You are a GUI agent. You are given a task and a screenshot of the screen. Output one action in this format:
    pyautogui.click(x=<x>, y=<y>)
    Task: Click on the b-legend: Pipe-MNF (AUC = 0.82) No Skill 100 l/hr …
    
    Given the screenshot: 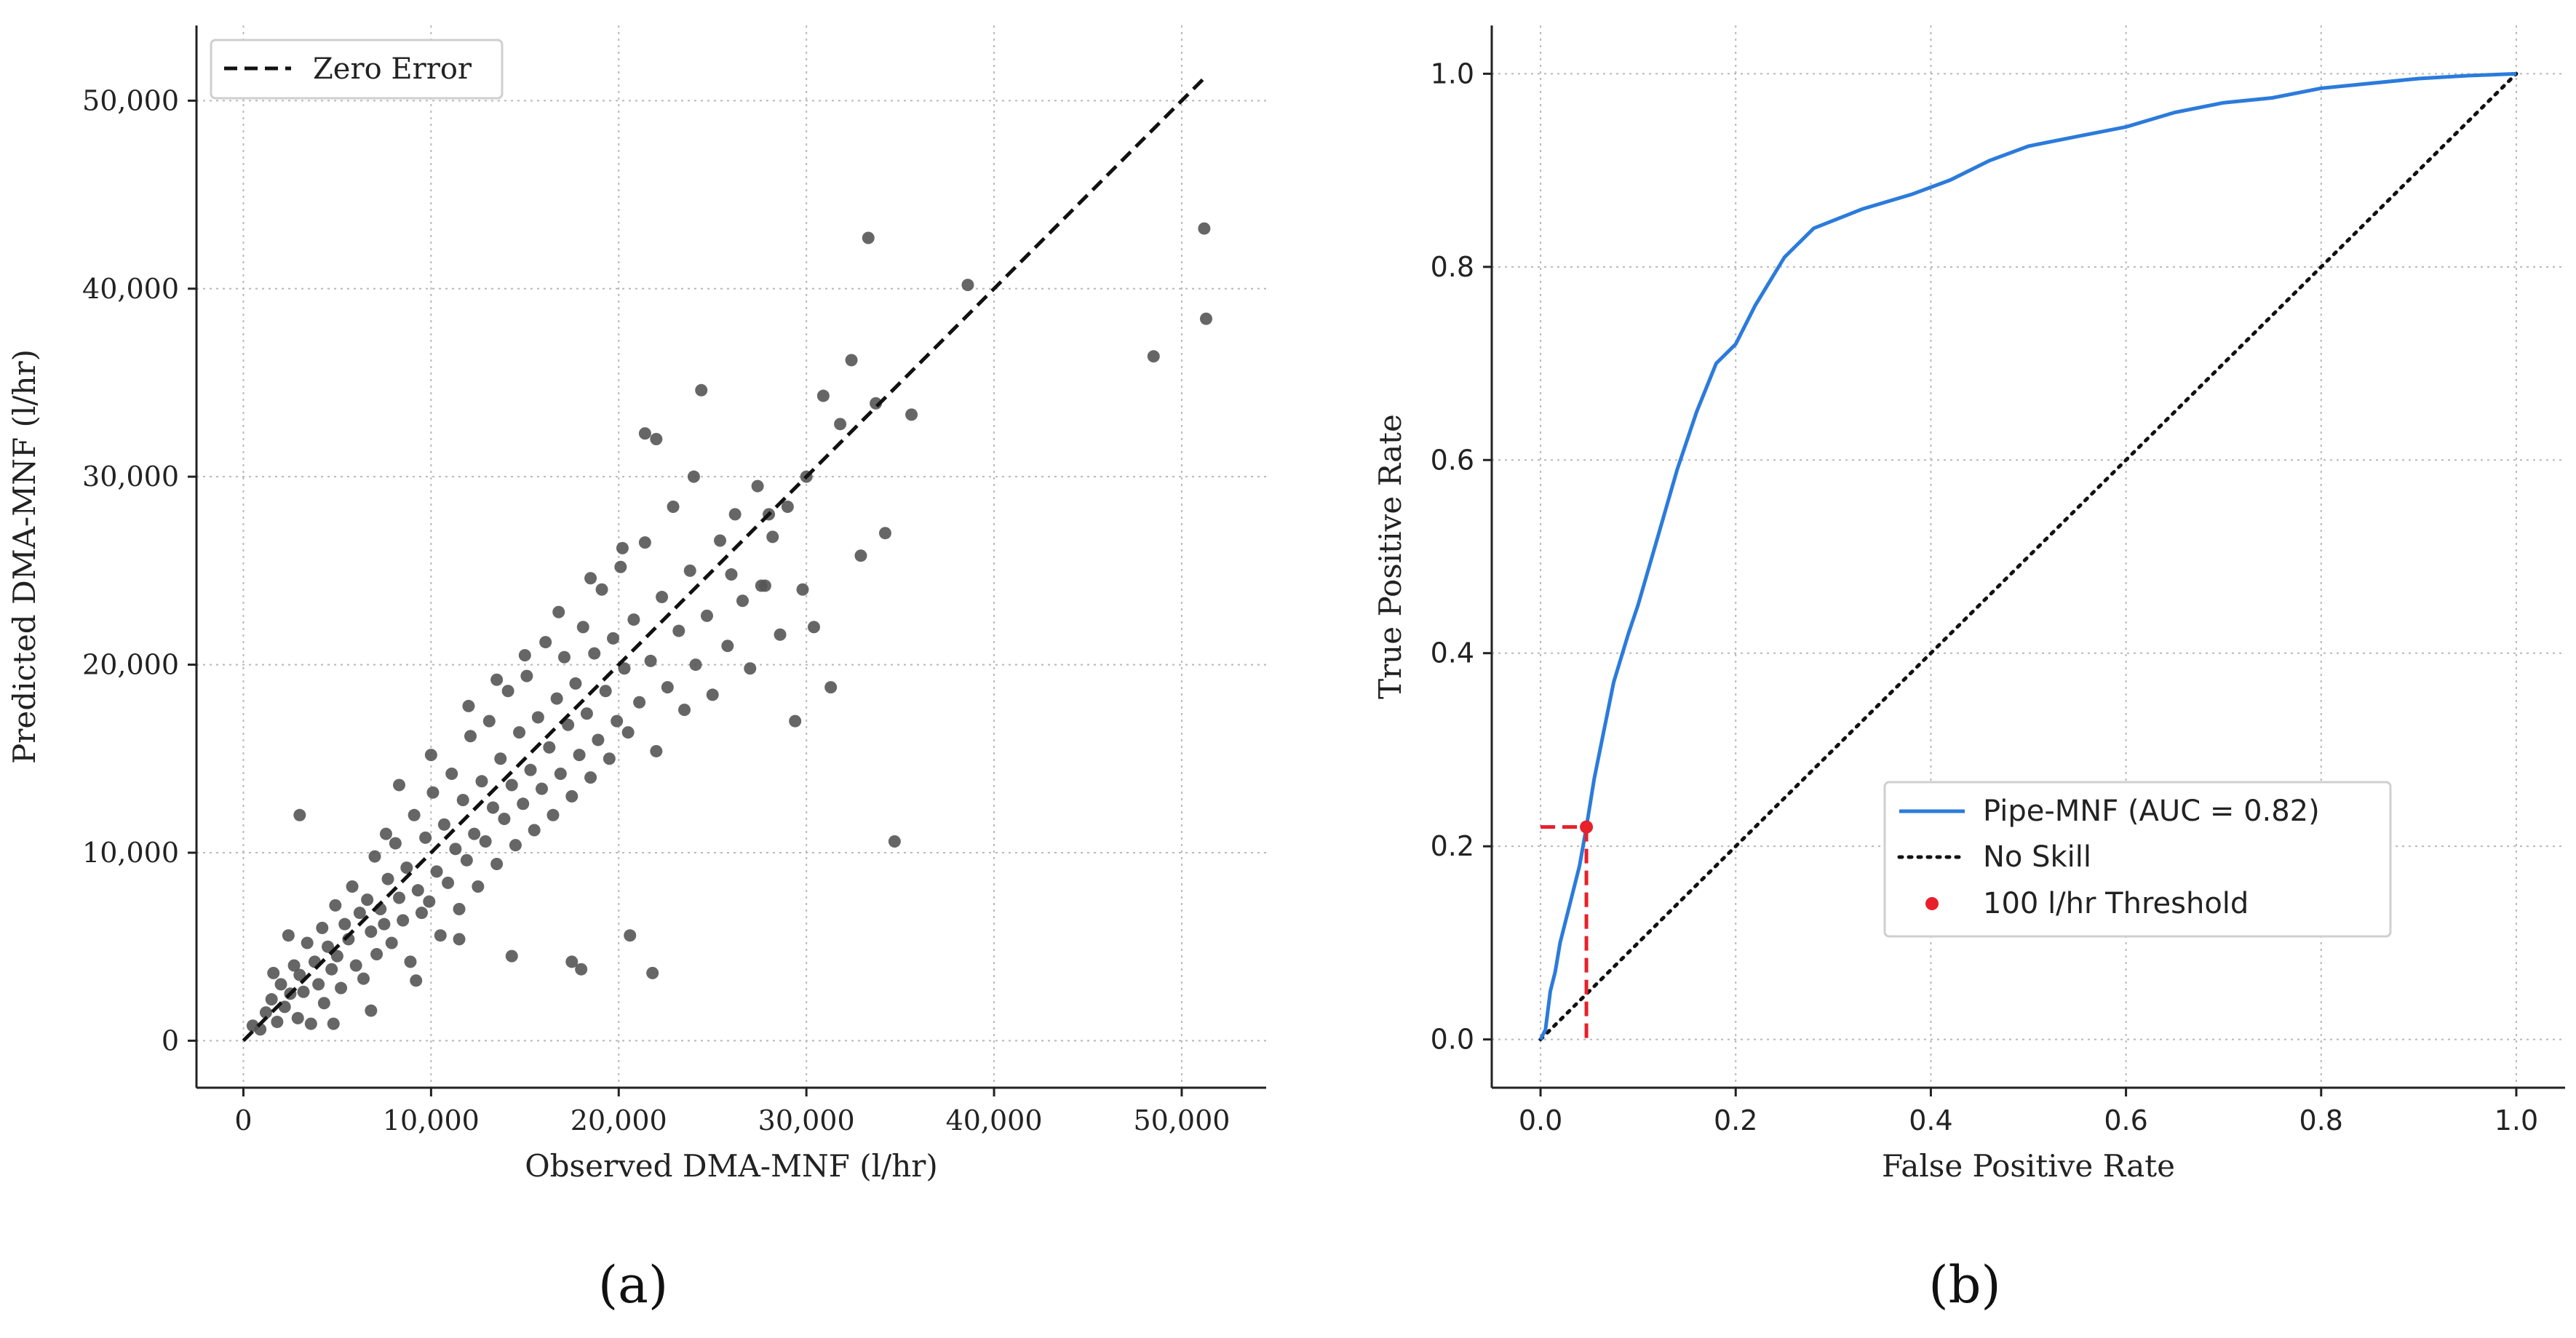 What is the action you would take?
    pyautogui.click(x=2137, y=860)
    